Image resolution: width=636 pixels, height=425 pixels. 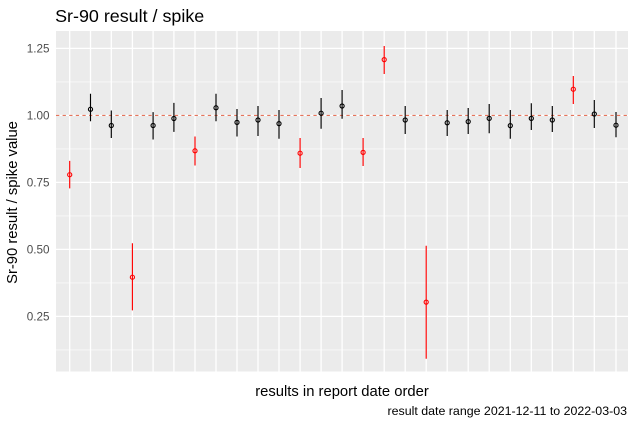 What do you see at coordinates (38, 317) in the screenshot?
I see `svg-text: 0.25` at bounding box center [38, 317].